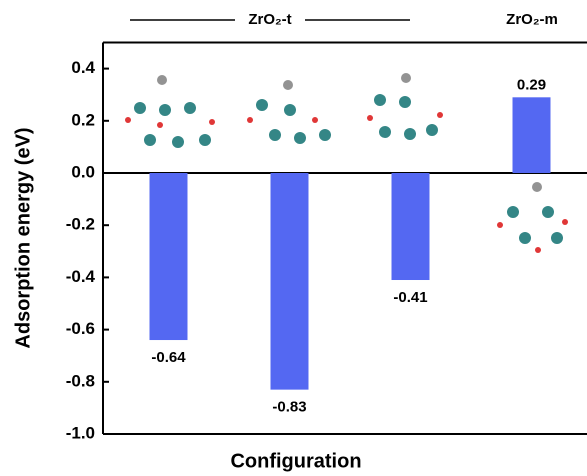 The height and width of the screenshot is (476, 587). I want to click on y-axis-label: Adsorption energy (eV), so click(23, 237).